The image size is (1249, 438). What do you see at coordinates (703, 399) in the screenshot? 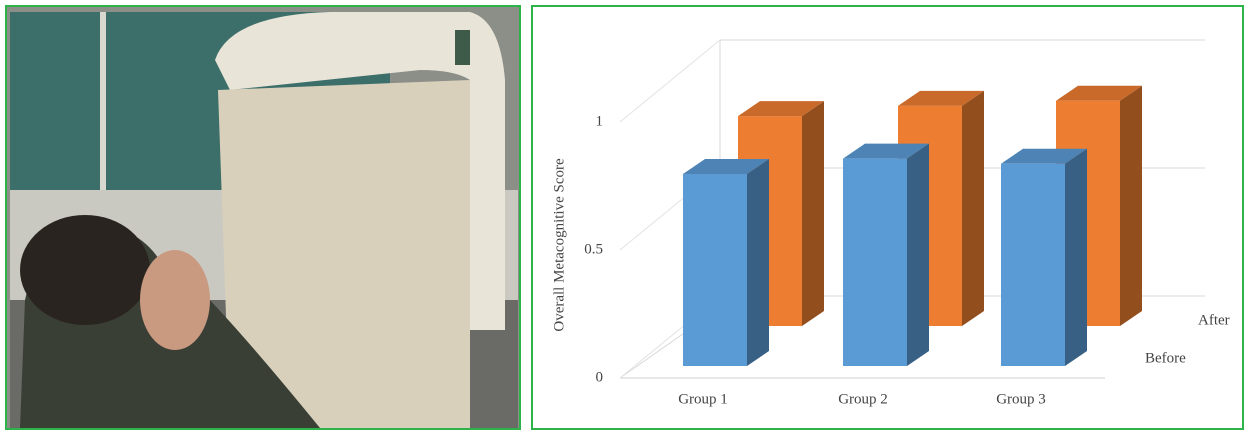
I see `x-tick-label: Group 1` at bounding box center [703, 399].